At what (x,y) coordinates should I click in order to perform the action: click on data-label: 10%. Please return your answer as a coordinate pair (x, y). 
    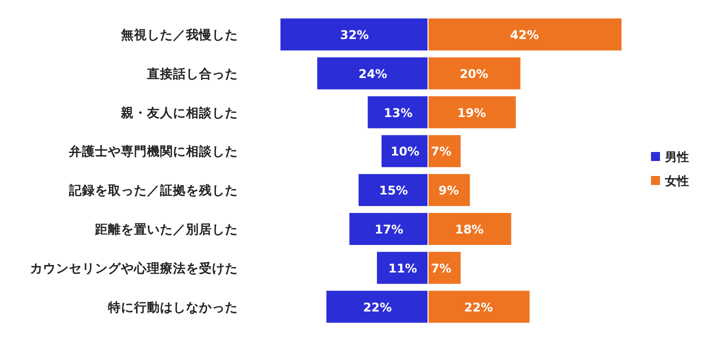
    Looking at the image, I should click on (405, 151).